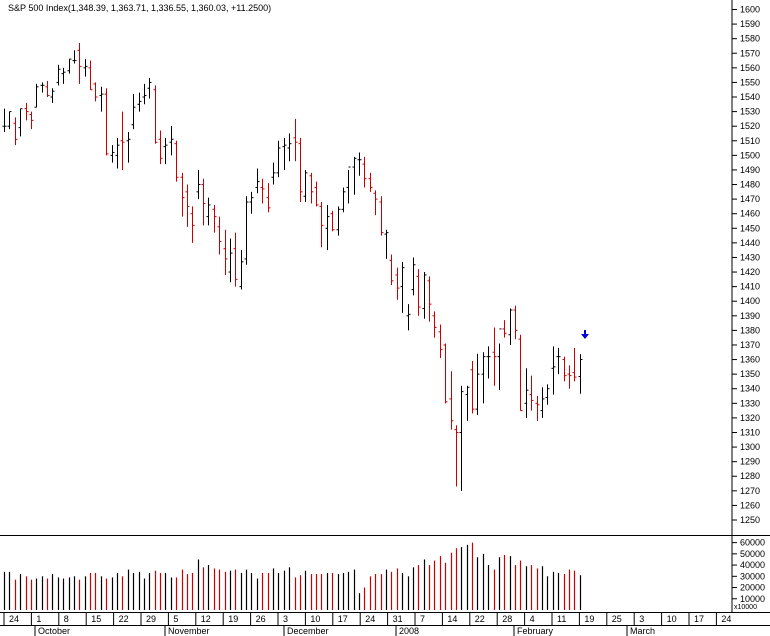 The width and height of the screenshot is (770, 636). What do you see at coordinates (585, 332) in the screenshot?
I see `arrow-stem` at bounding box center [585, 332].